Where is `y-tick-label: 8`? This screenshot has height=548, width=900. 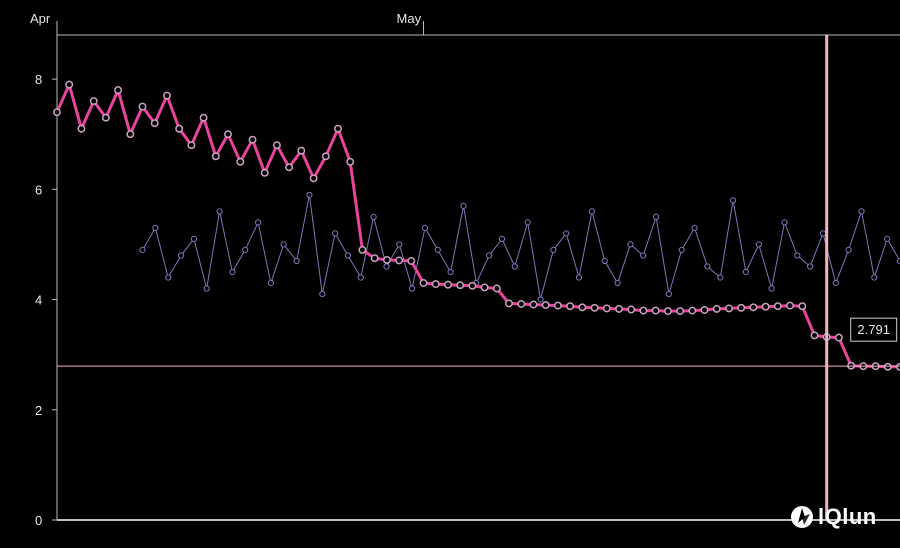 y-tick-label: 8 is located at coordinates (38, 79).